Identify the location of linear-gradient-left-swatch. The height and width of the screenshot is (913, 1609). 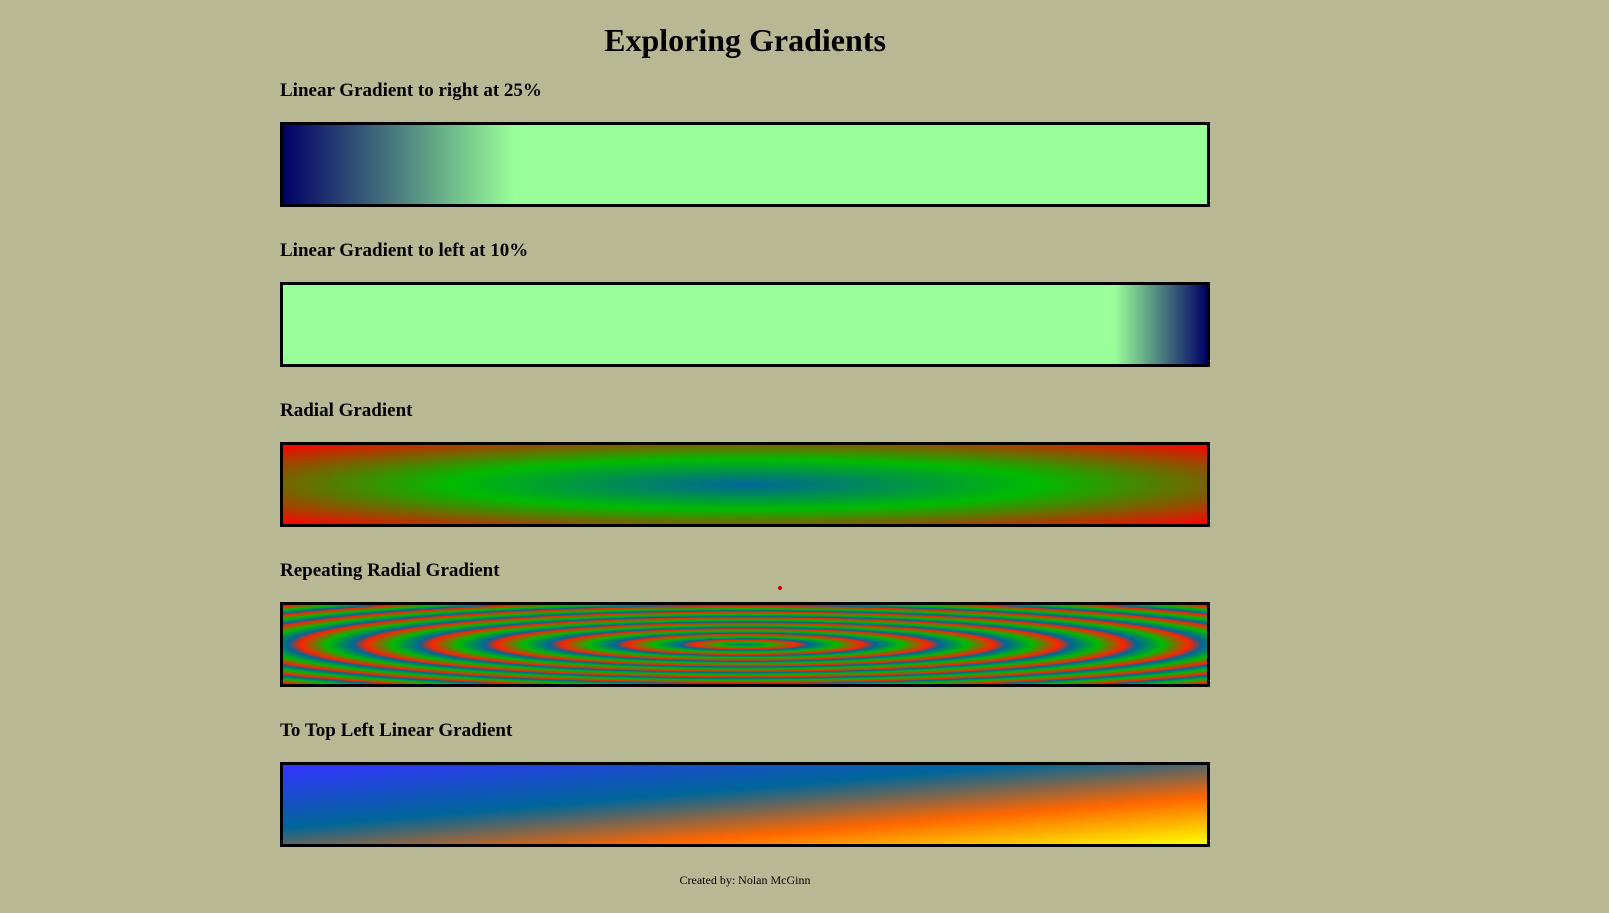
(745, 324).